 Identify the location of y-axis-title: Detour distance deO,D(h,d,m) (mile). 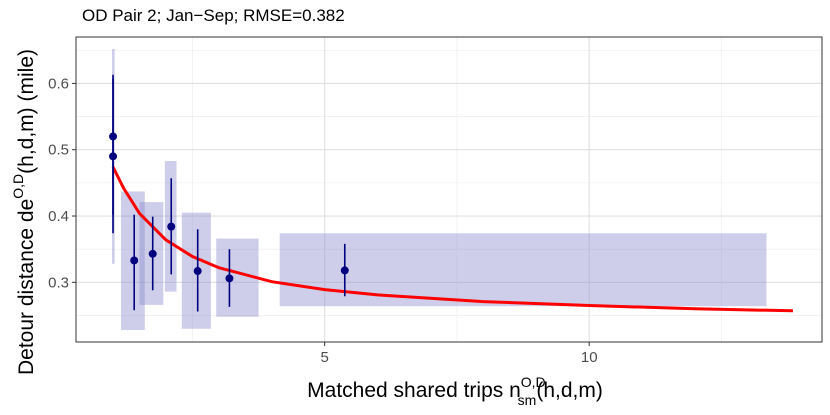
(24, 212).